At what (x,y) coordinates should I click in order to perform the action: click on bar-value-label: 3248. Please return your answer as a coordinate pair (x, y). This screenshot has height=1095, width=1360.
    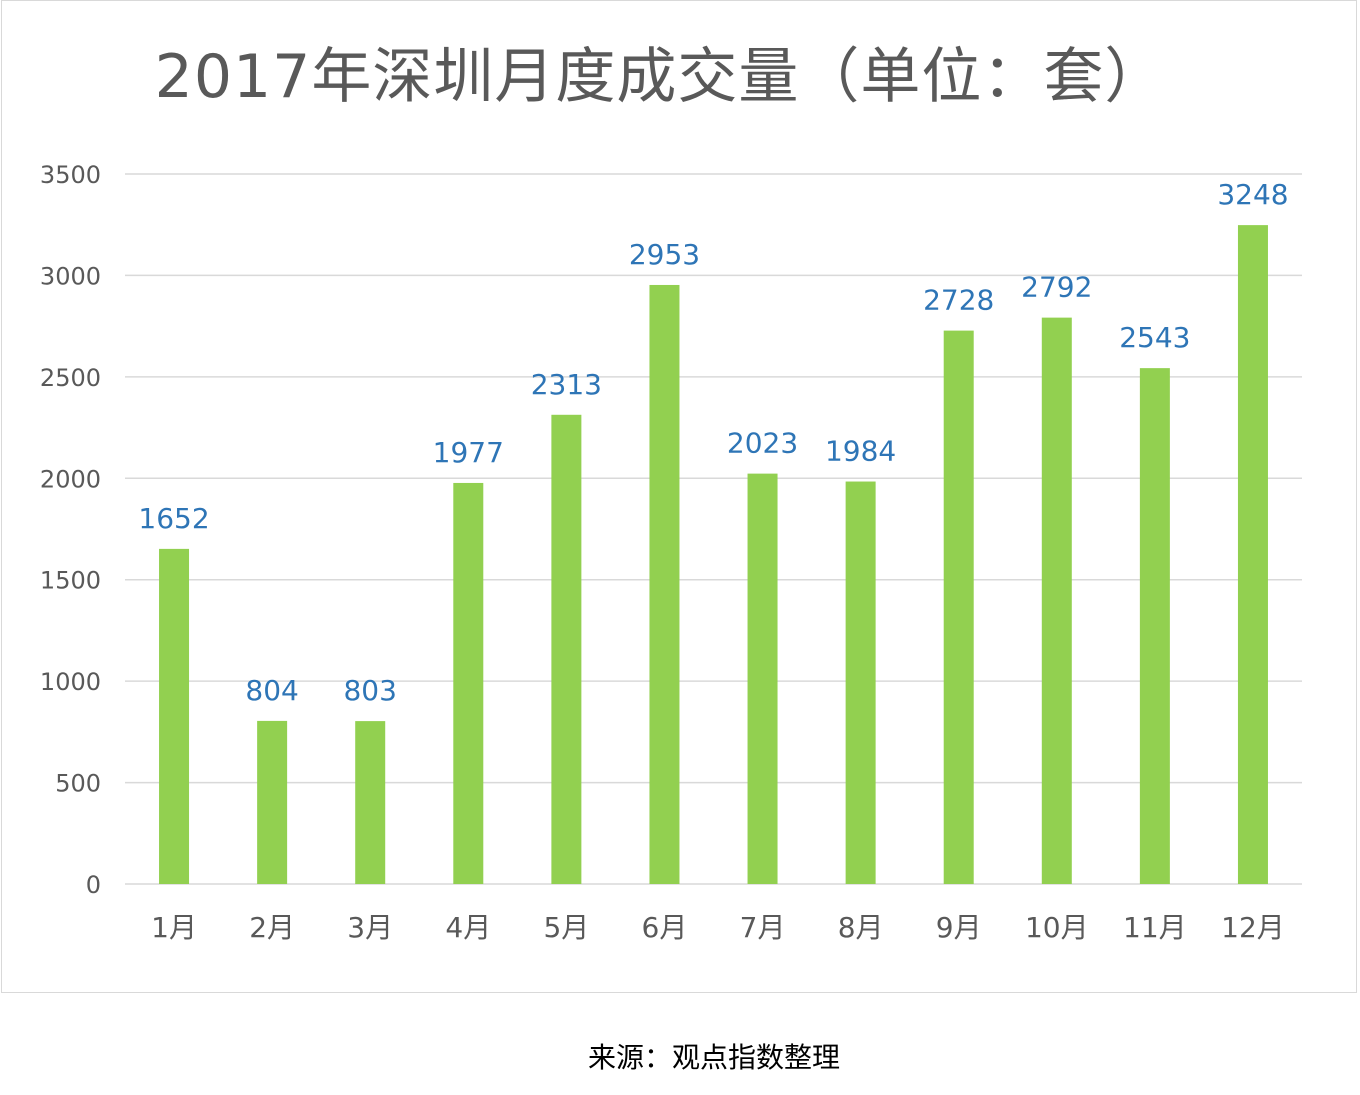
    Looking at the image, I should click on (1252, 194).